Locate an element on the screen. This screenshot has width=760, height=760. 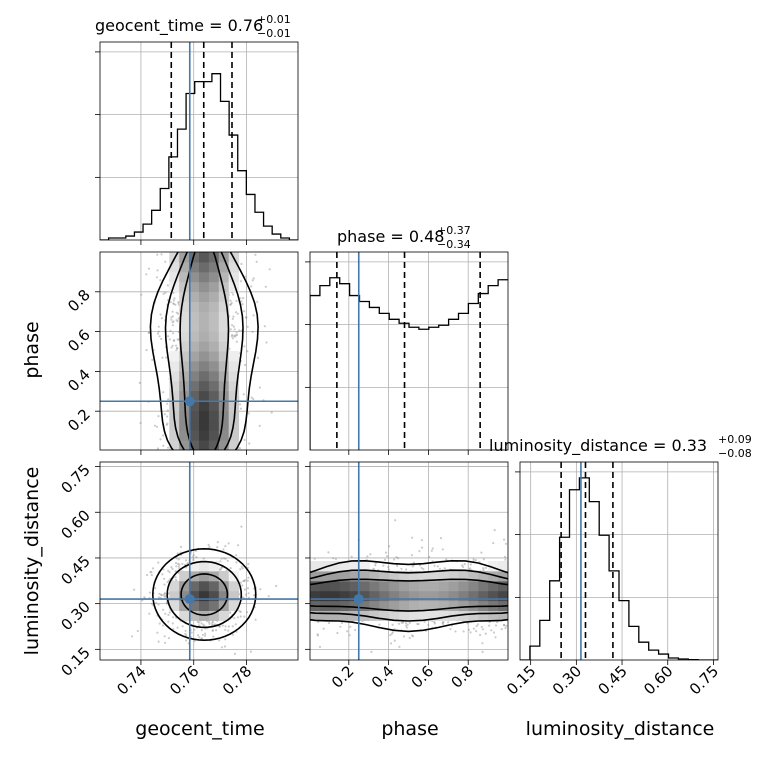
hist-frame-luminosity_distance is located at coordinates (619, 561).